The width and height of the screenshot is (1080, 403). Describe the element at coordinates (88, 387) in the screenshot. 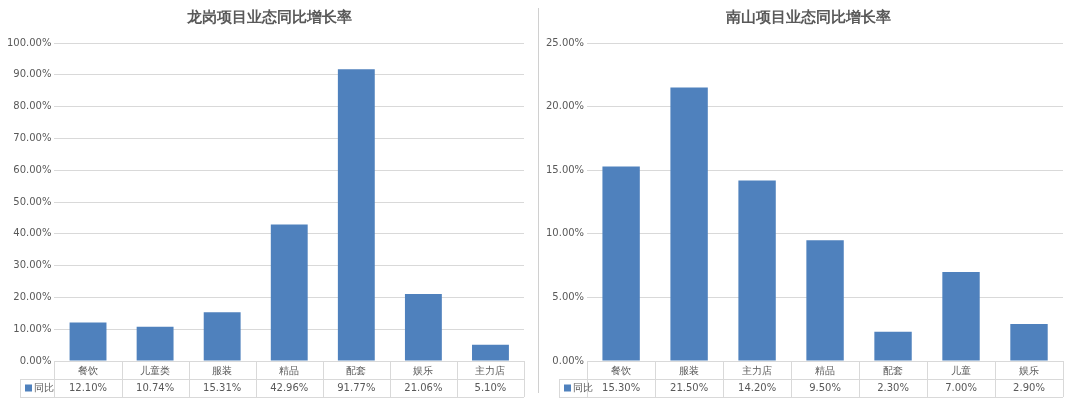

I see `data-label: 12.10%` at that location.